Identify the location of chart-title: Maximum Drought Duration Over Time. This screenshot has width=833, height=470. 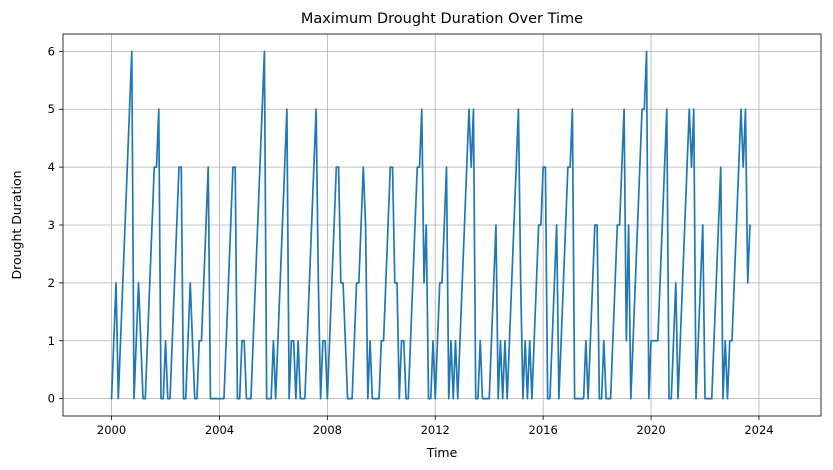
(442, 19).